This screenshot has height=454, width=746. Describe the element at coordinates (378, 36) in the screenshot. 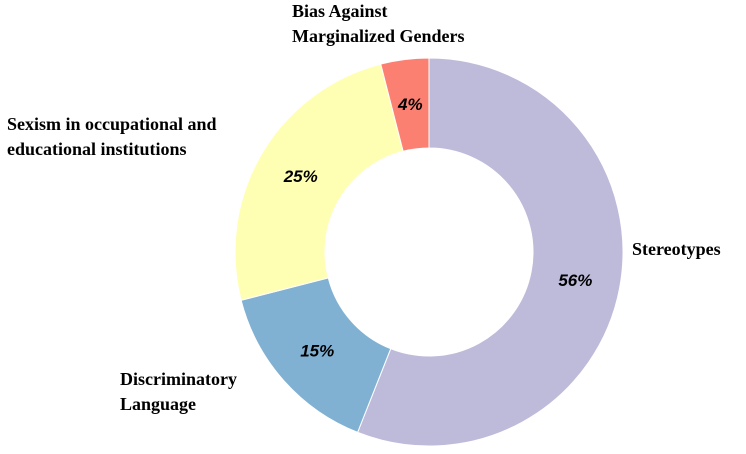

I see `category-label-line: Marginalized Genders` at that location.